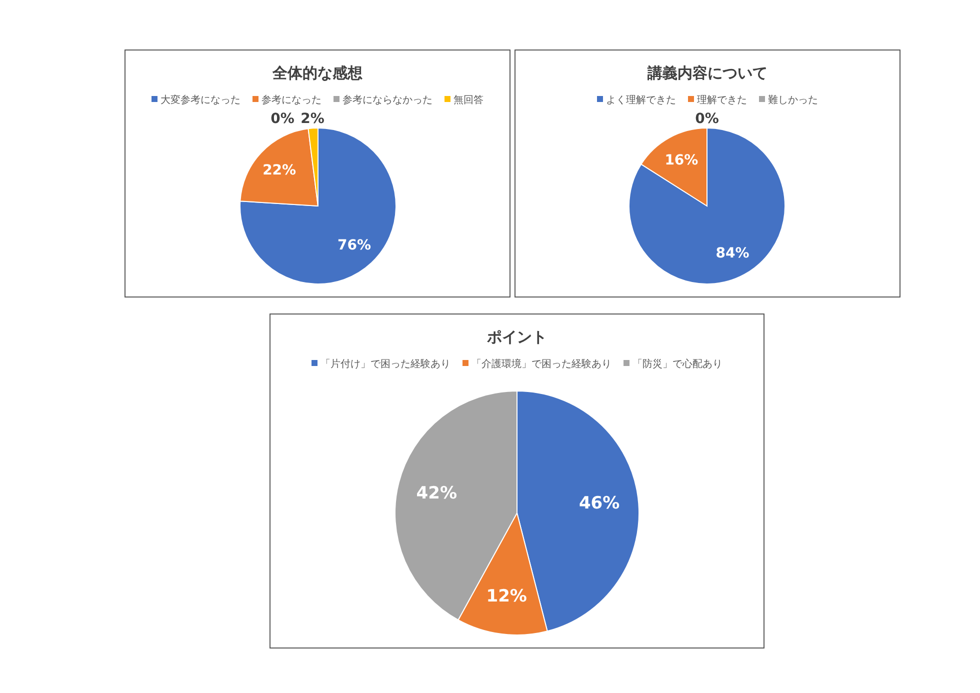  I want to click on legend-label: 「防災」で心配あり, so click(677, 364).